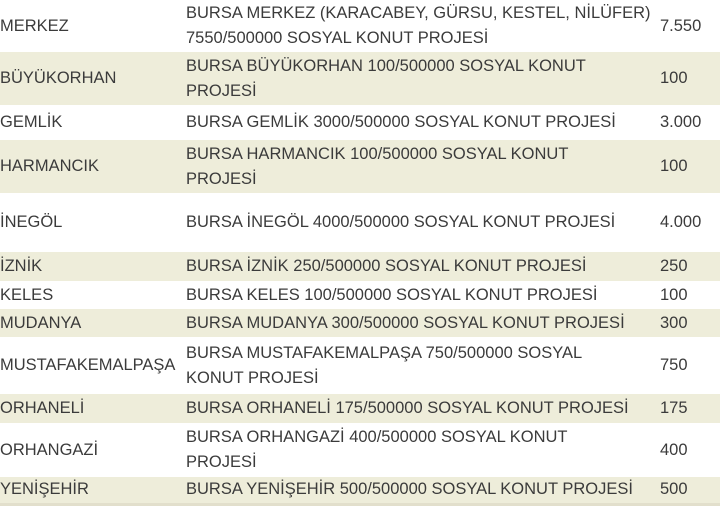 The height and width of the screenshot is (516, 720). Describe the element at coordinates (21, 266) in the screenshot. I see `district-cell: İZNİK` at that location.